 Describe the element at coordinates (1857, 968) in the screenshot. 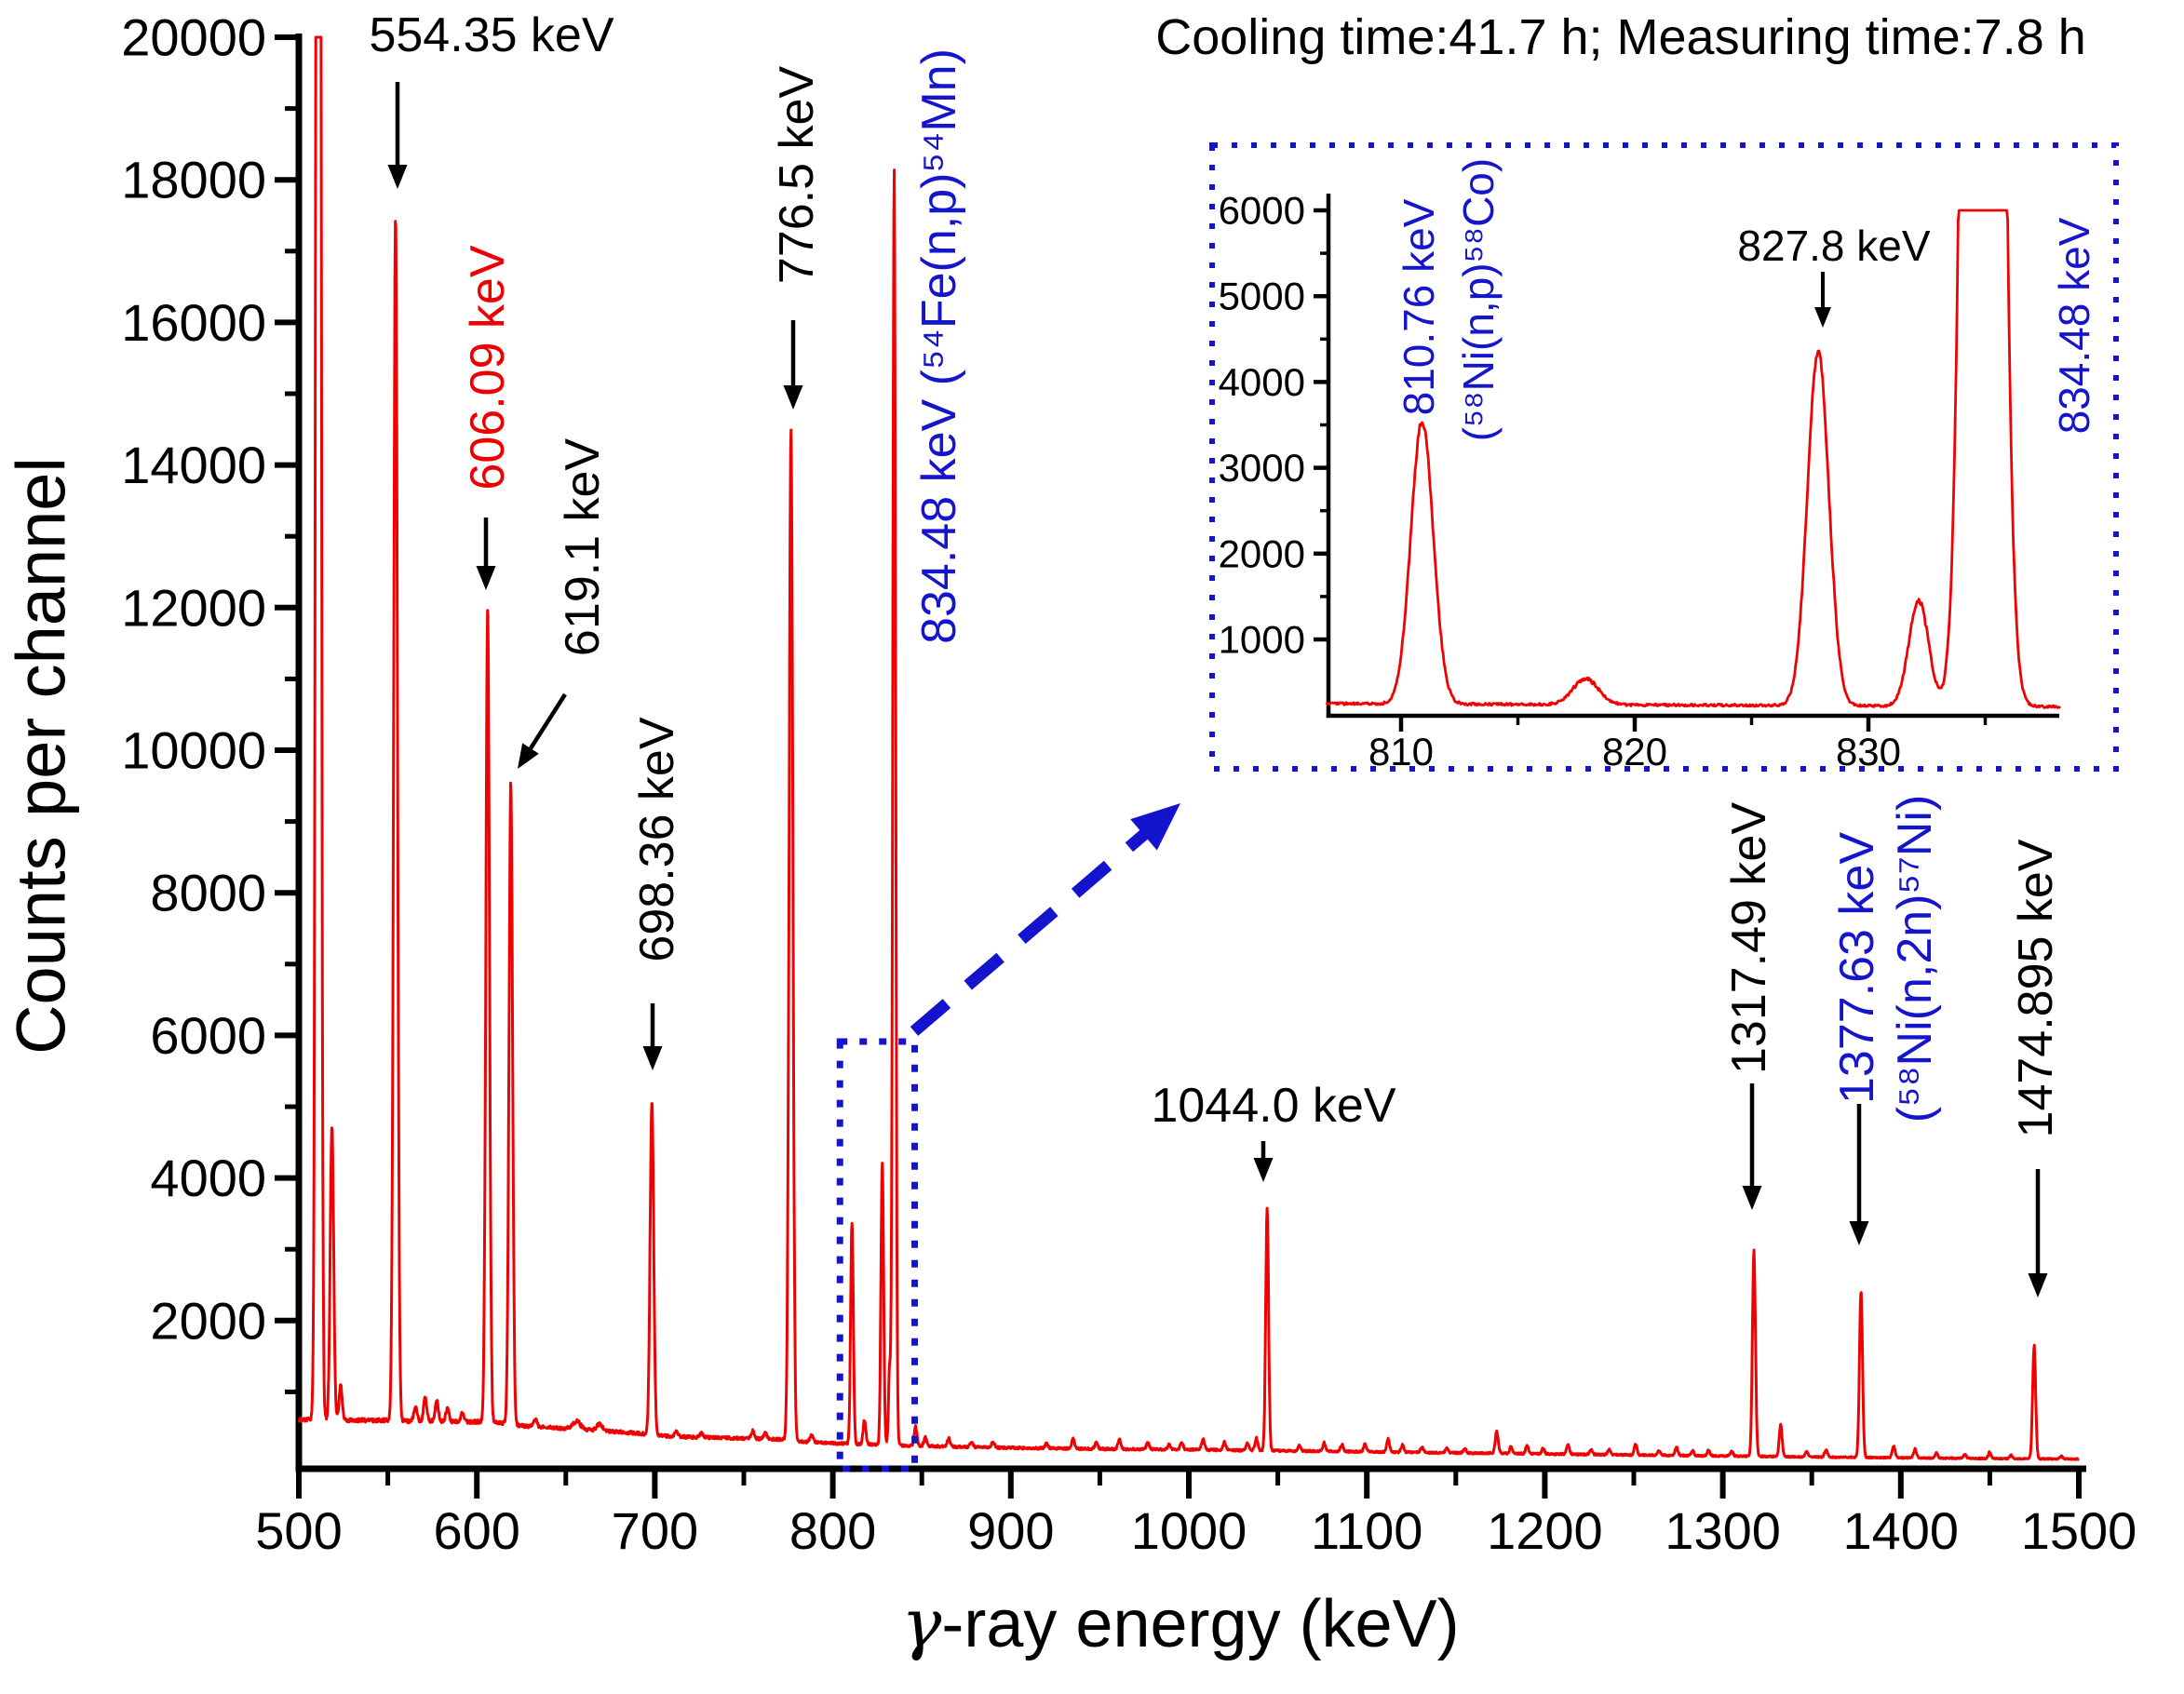

I see `annotation-label: 1377.63 keV` at that location.